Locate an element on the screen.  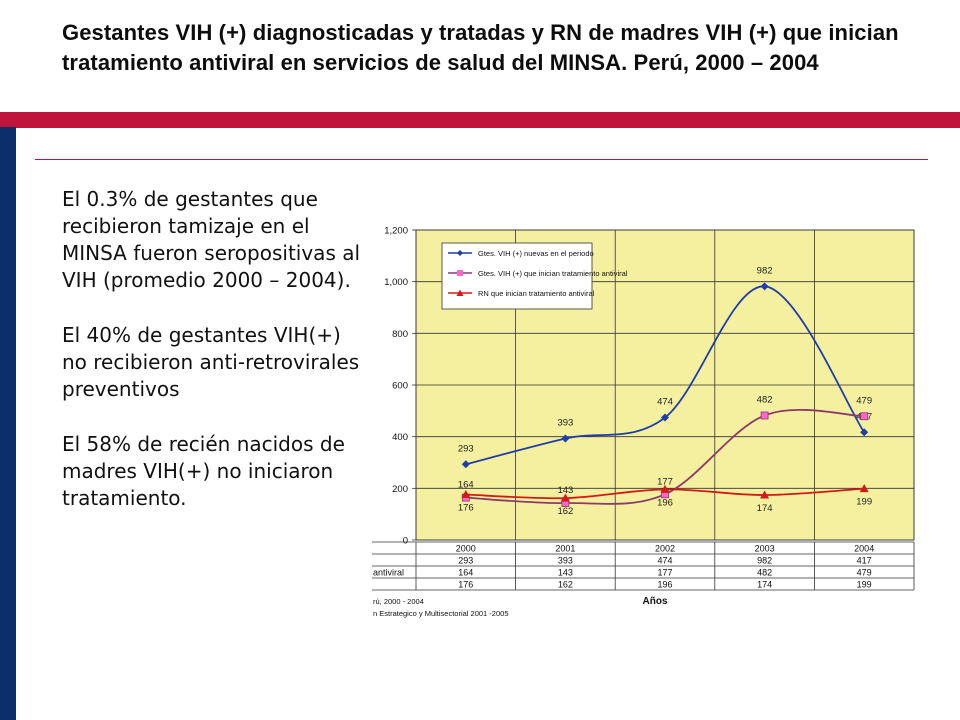
legend-box is located at coordinates (517, 276).